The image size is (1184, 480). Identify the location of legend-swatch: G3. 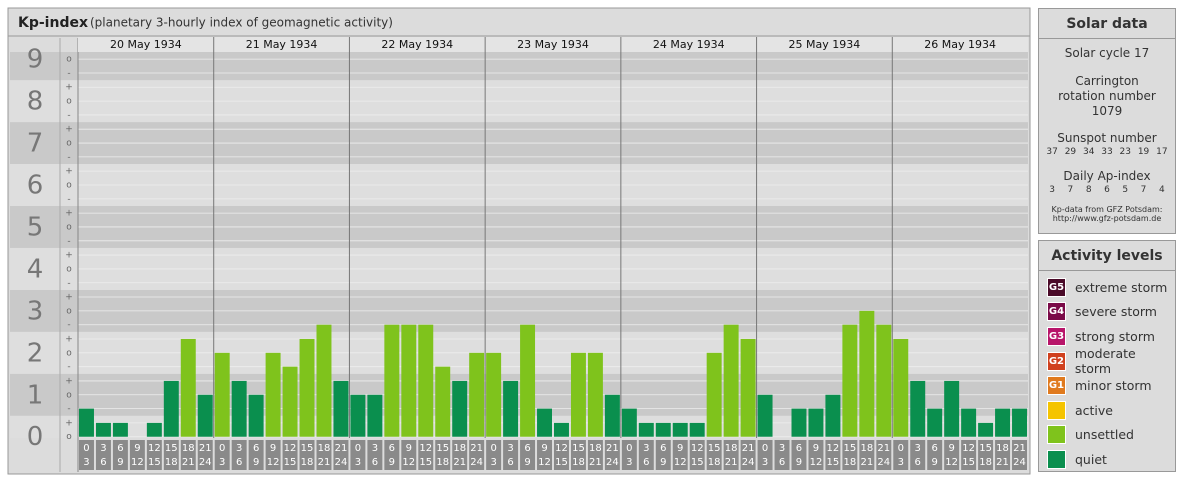
(1056, 336).